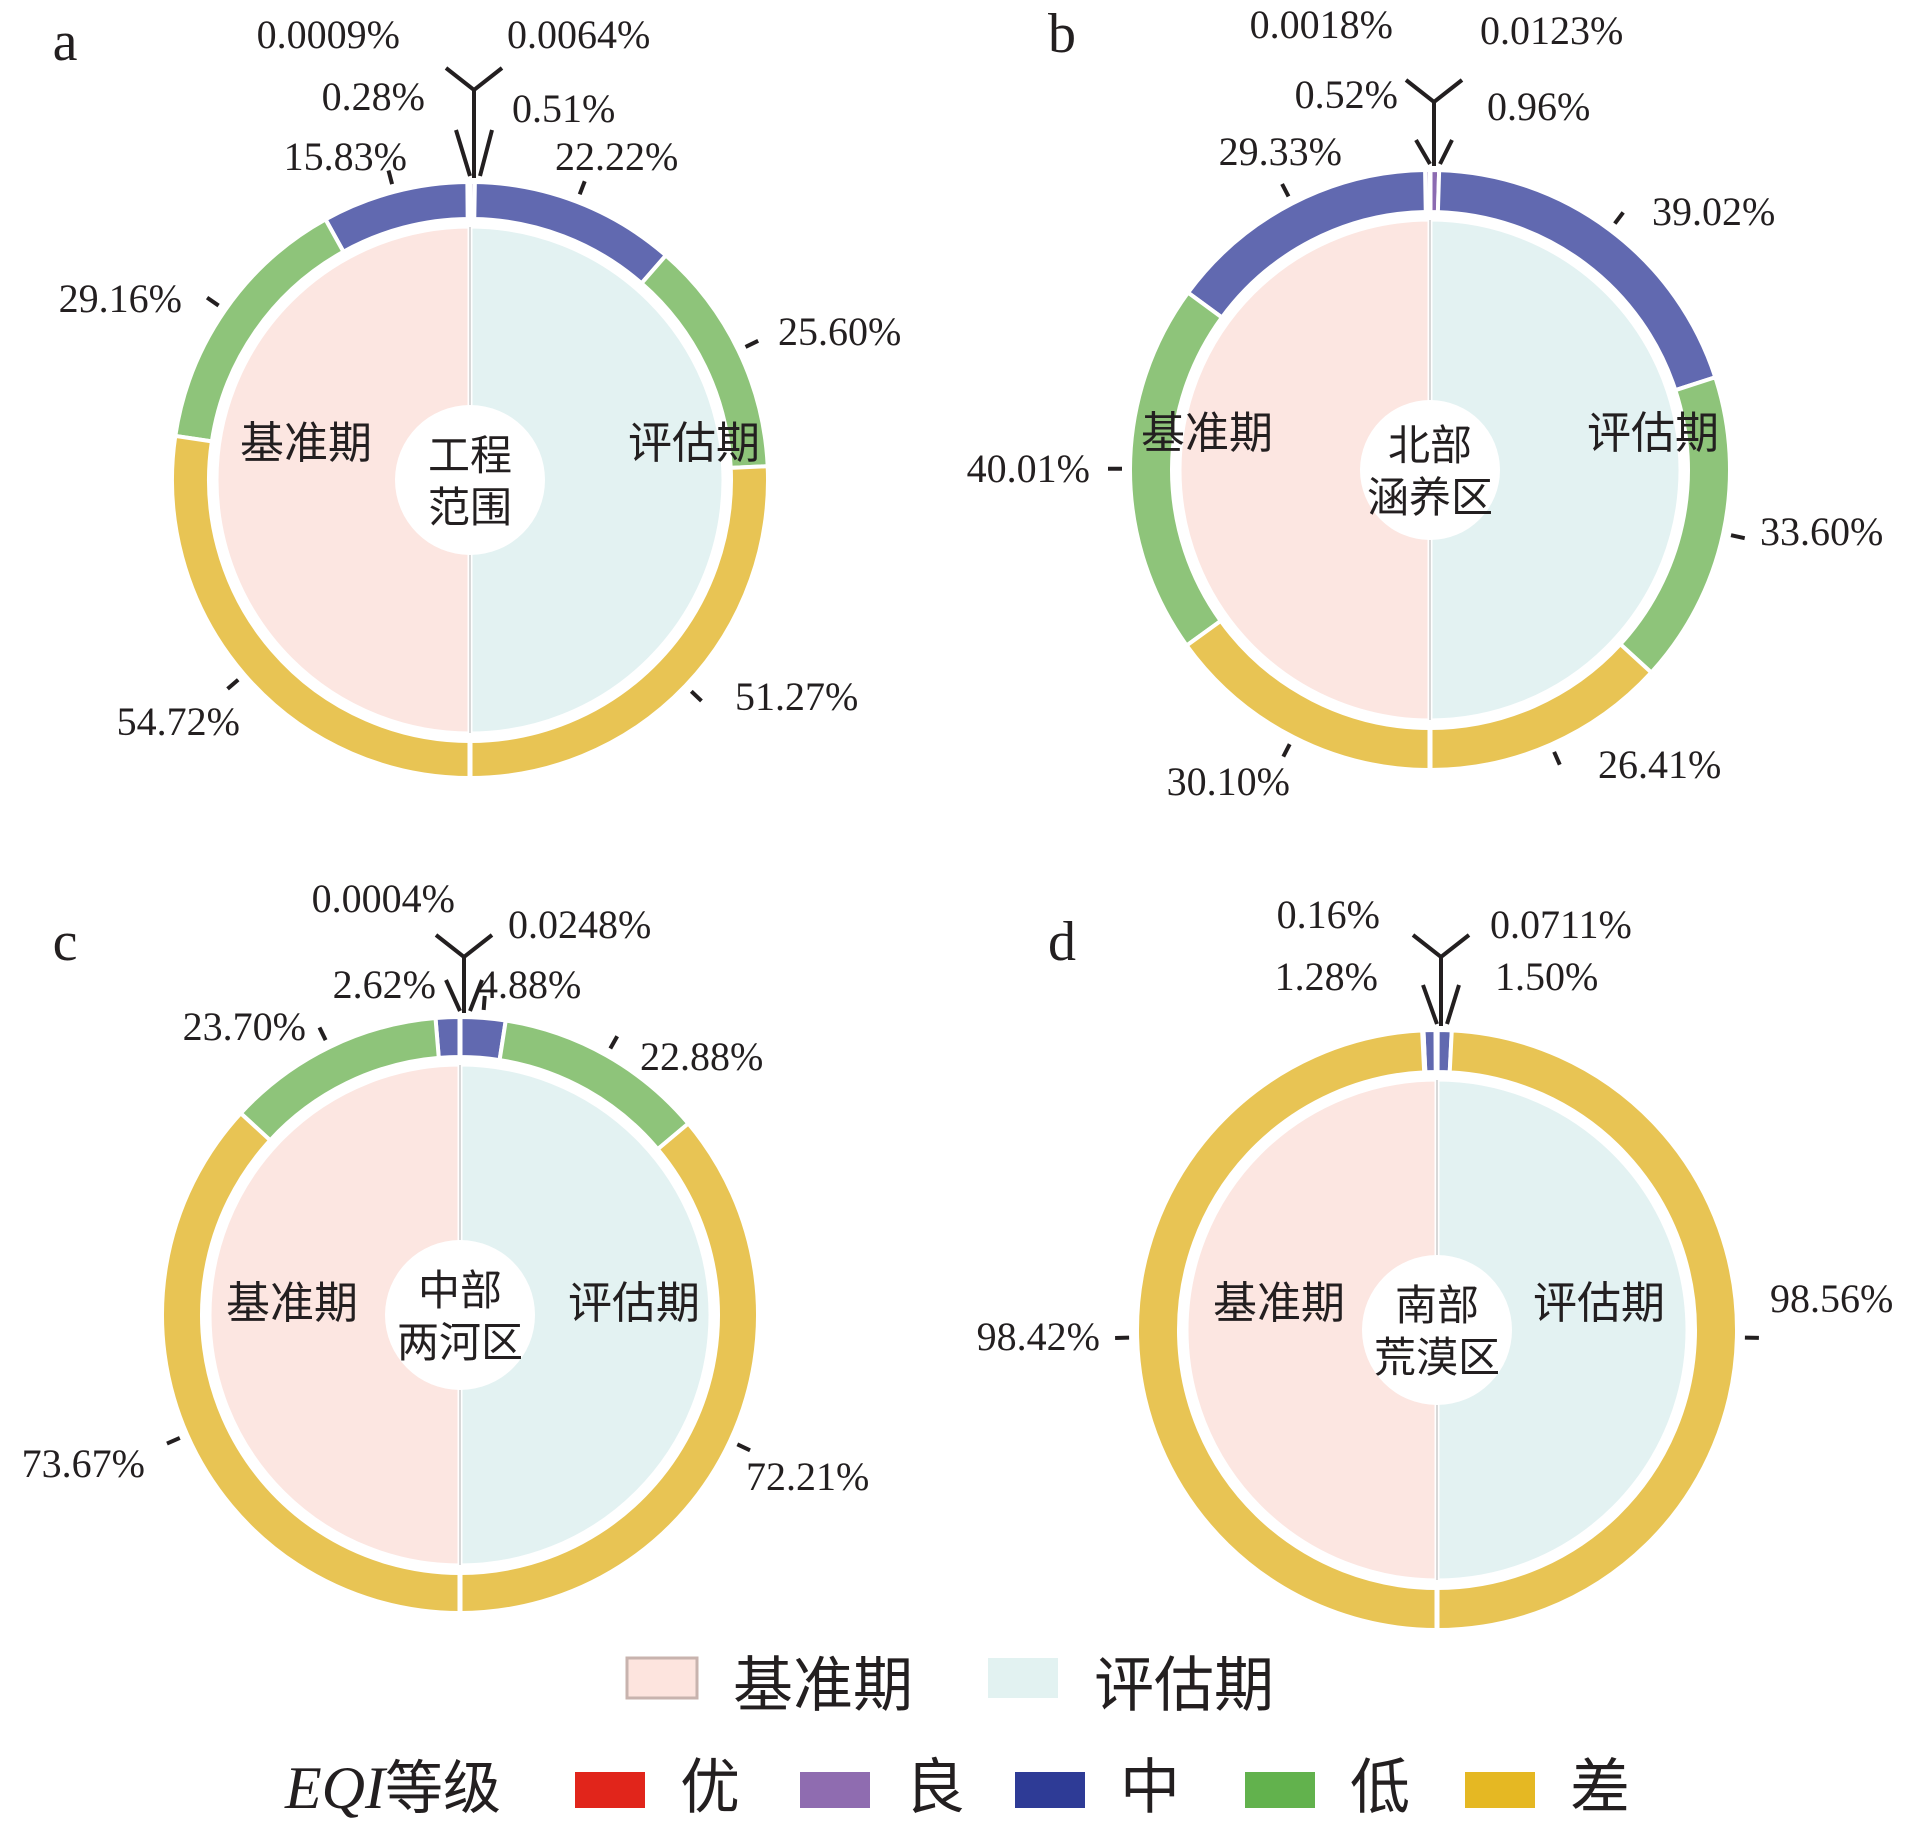 Image resolution: width=1915 pixels, height=1831 pixels. Describe the element at coordinates (1538, 106) in the screenshot. I see `evaluation-value-label-良: 0.96%` at that location.